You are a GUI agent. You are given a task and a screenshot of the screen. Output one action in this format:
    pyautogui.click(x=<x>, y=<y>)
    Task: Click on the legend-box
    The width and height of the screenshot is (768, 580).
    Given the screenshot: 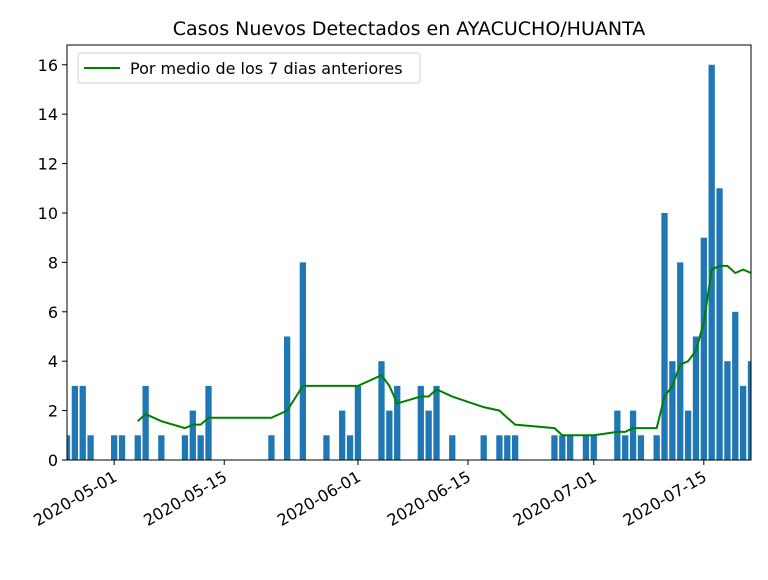 What is the action you would take?
    pyautogui.click(x=249, y=68)
    